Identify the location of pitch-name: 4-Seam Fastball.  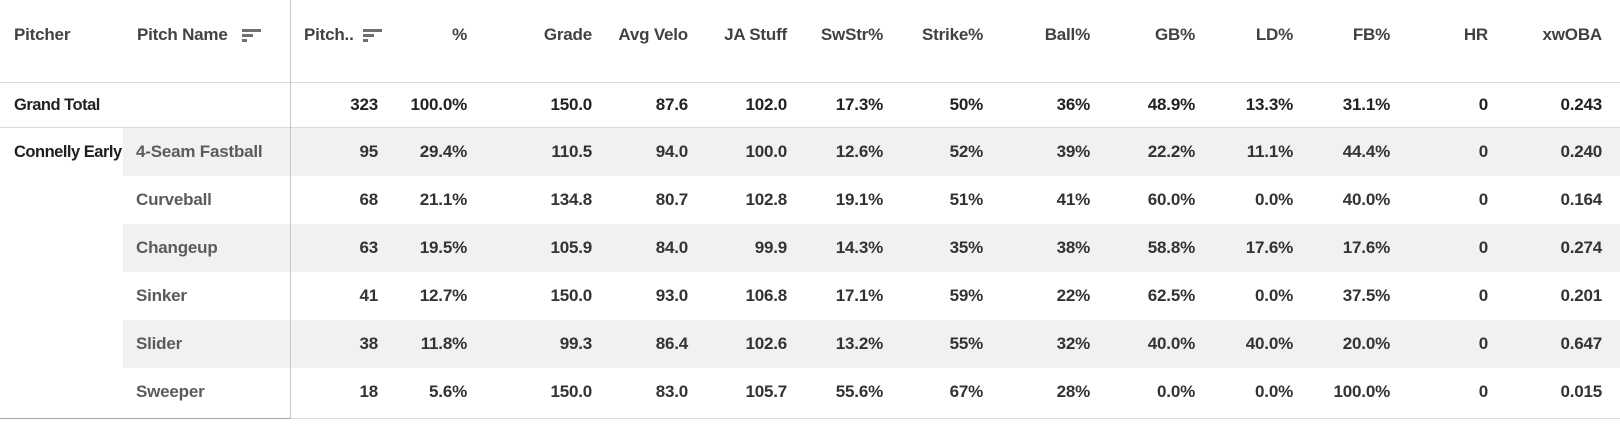
(206, 152).